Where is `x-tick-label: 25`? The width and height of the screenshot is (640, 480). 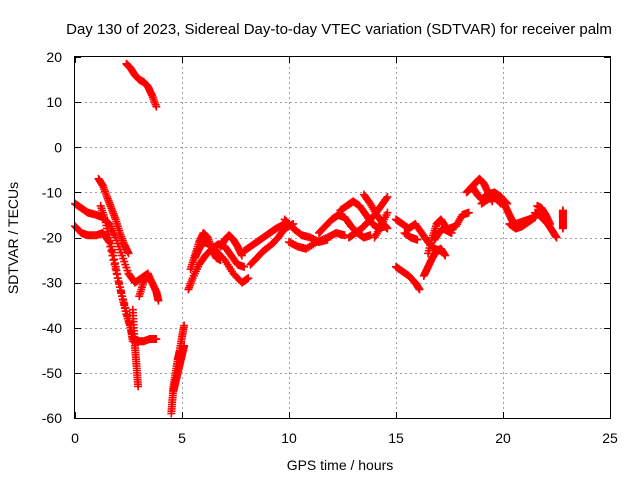
x-tick-label: 25 is located at coordinates (610, 438).